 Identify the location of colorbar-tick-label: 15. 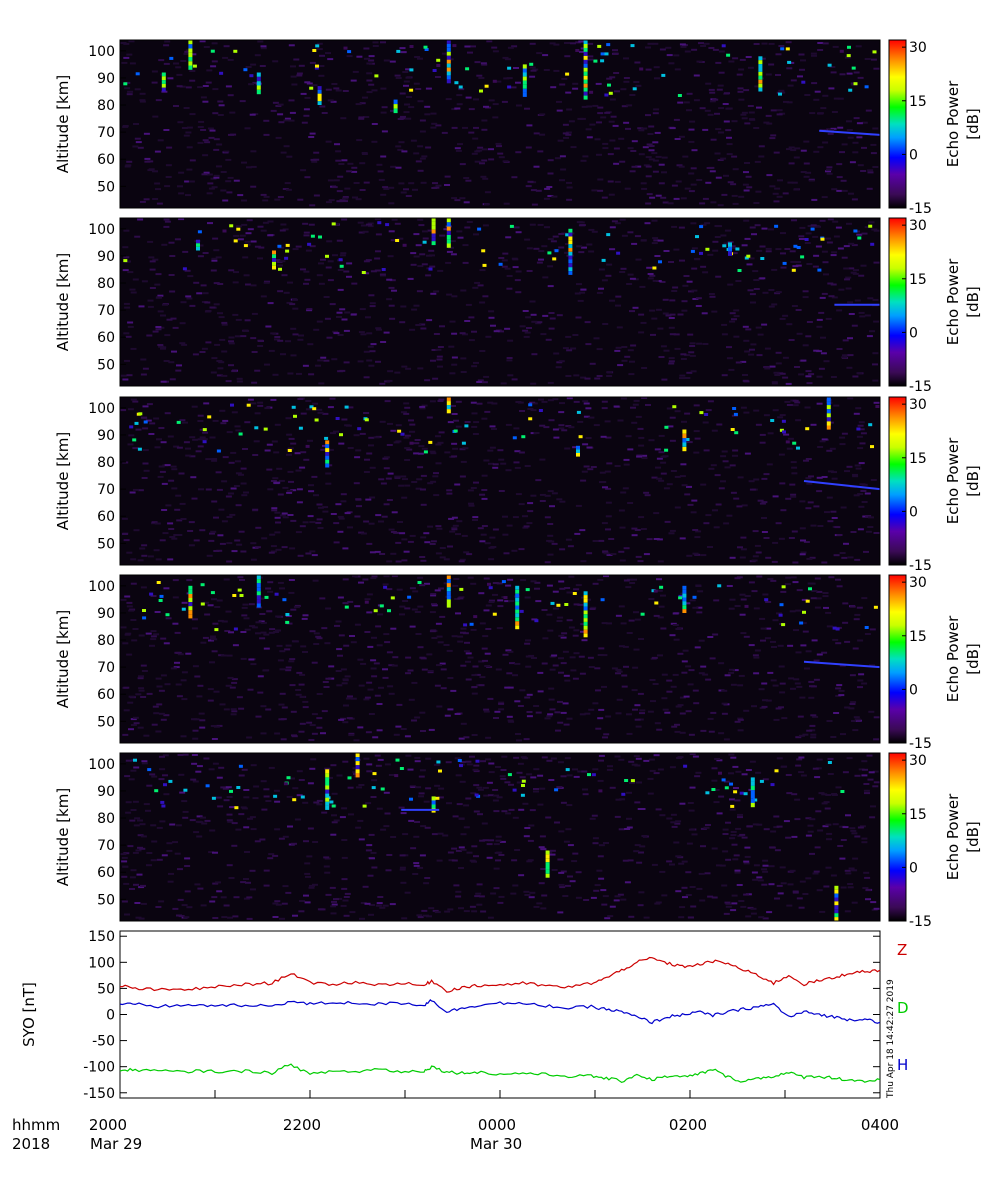
(918, 637).